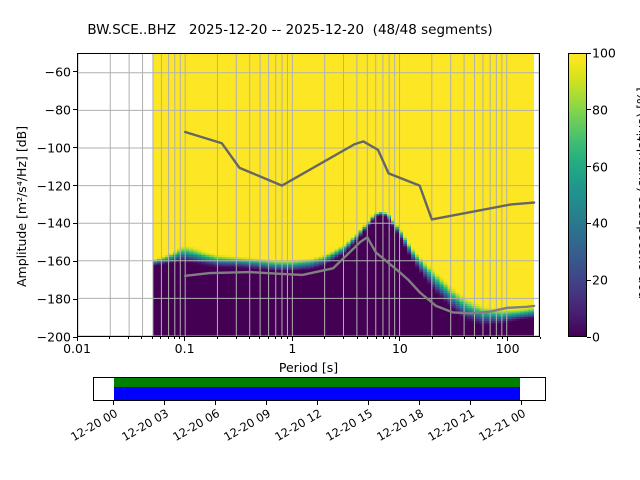 This screenshot has height=480, width=640. What do you see at coordinates (596, 337) in the screenshot?
I see `colorbar-tick-label: 0` at bounding box center [596, 337].